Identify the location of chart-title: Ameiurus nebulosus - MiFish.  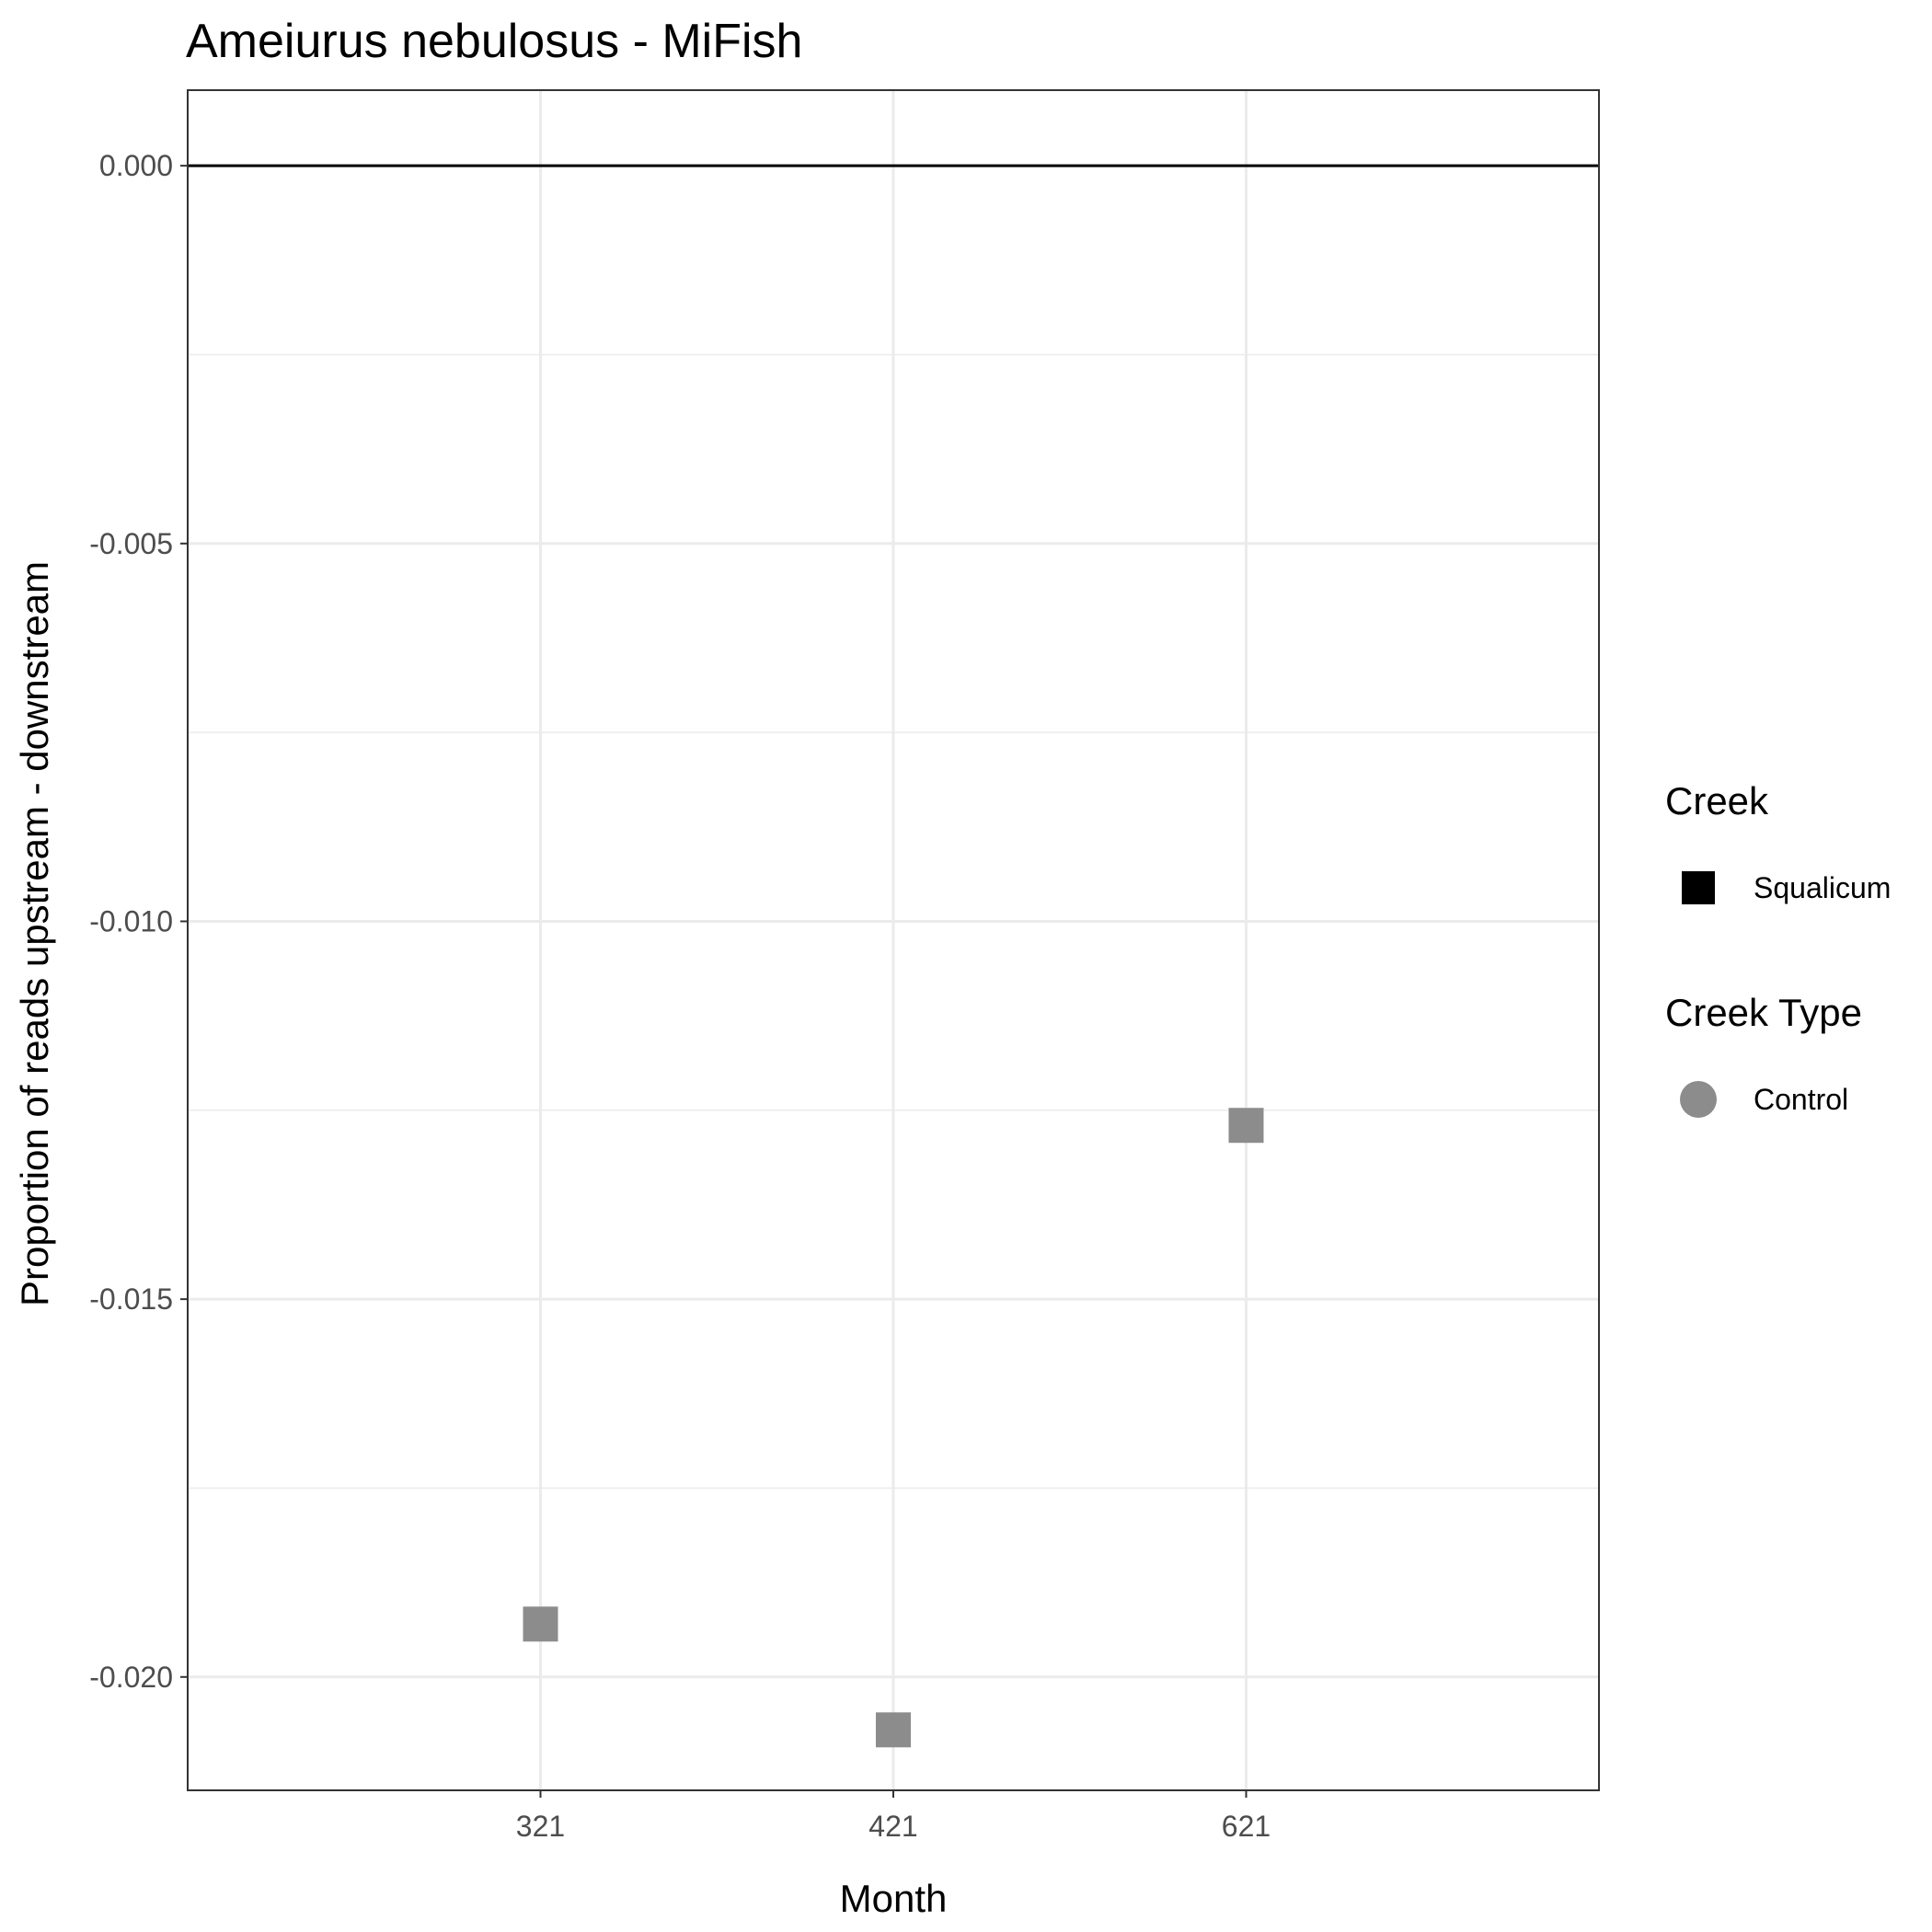
(494, 41).